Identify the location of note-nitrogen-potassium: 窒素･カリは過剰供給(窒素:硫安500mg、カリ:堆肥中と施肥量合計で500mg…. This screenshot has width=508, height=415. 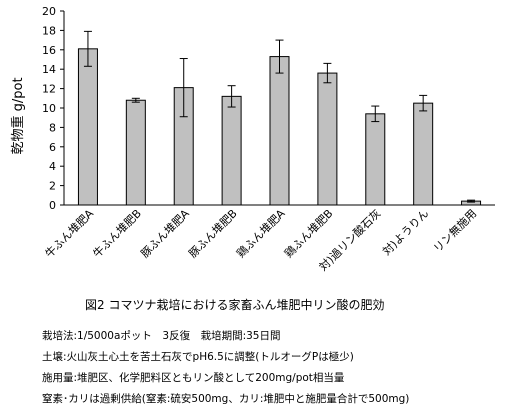
(226, 399).